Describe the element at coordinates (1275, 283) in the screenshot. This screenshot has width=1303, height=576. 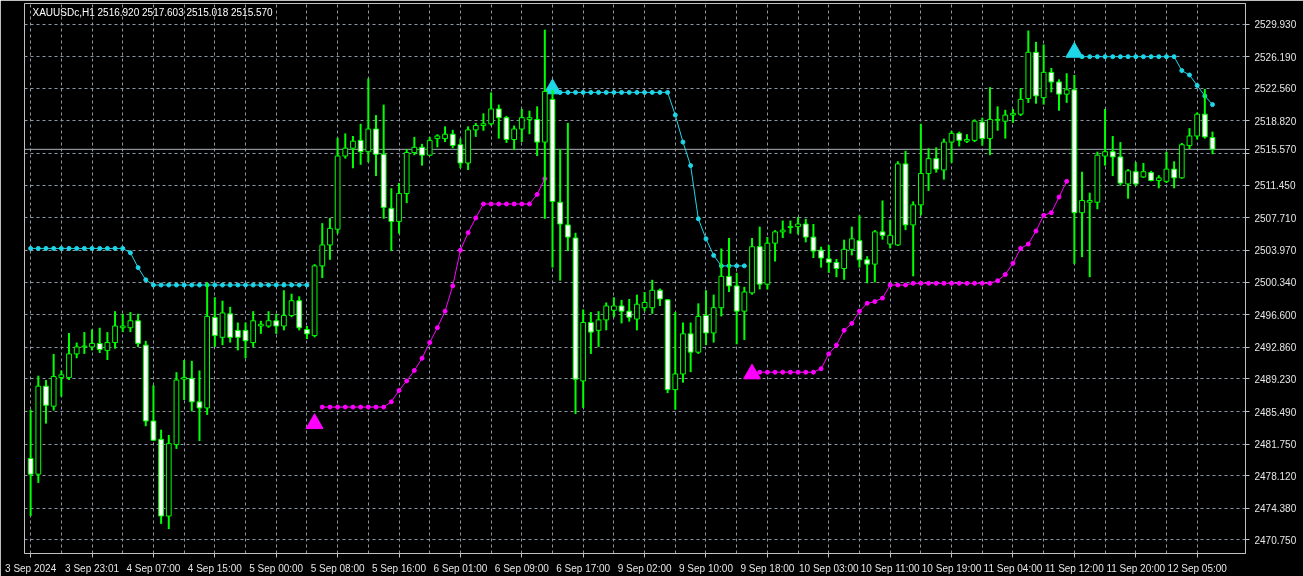
I see `y-tick-label: 2500.340` at that location.